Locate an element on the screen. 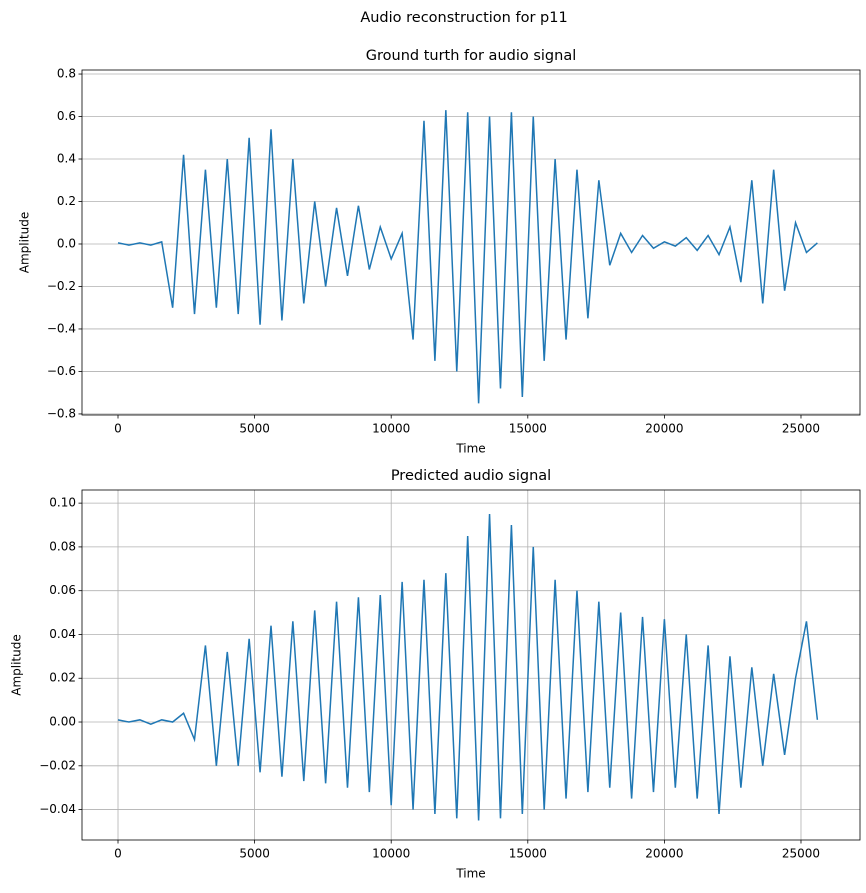  y-tick-label: 0.00 is located at coordinates (62, 722).